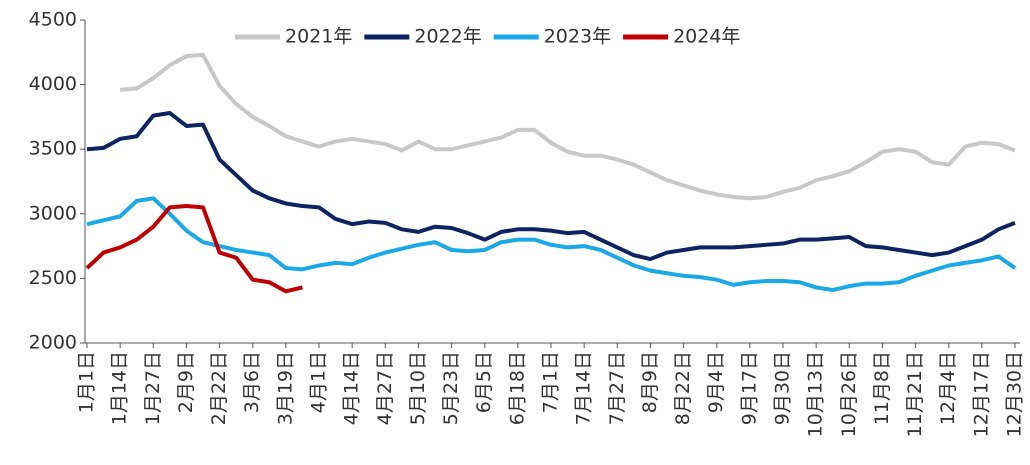  I want to click on x-tick-label: 10月13日, so click(816, 394).